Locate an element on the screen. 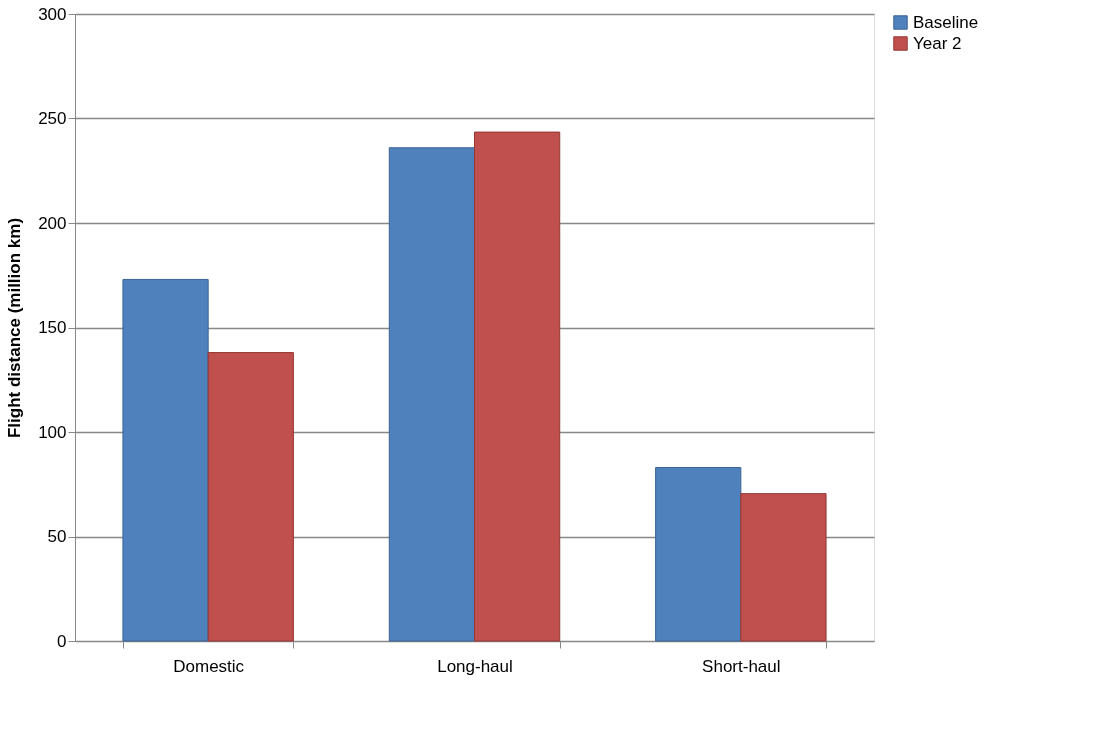 The image size is (1118, 729). legend-label: Year 2 is located at coordinates (937, 43).